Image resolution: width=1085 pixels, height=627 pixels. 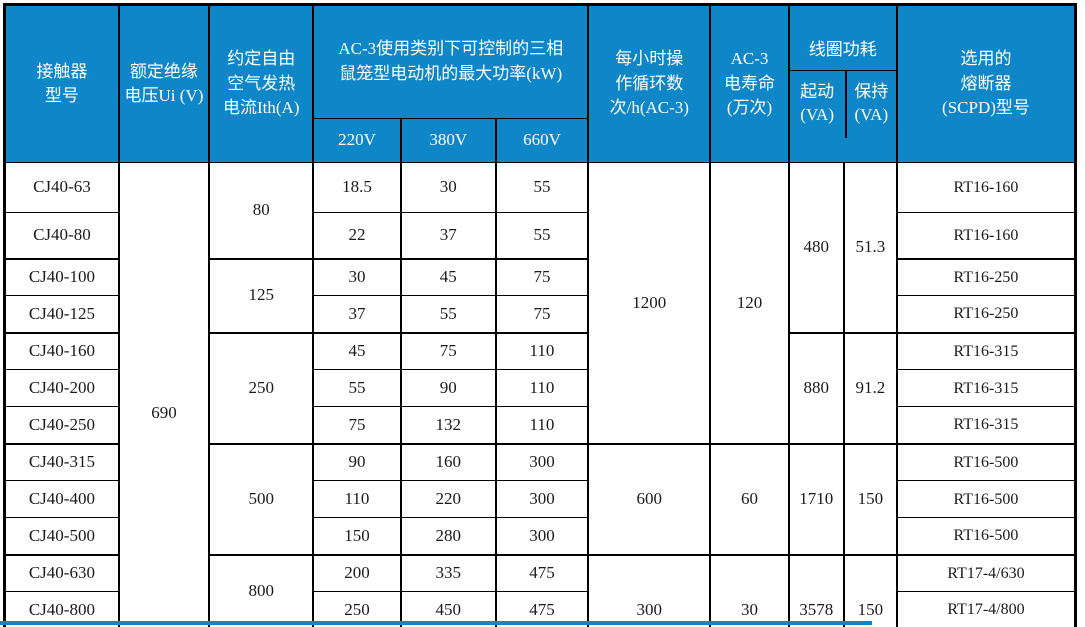 What do you see at coordinates (869, 104) in the screenshot?
I see `header-coil-hold: 保持 (VA)` at bounding box center [869, 104].